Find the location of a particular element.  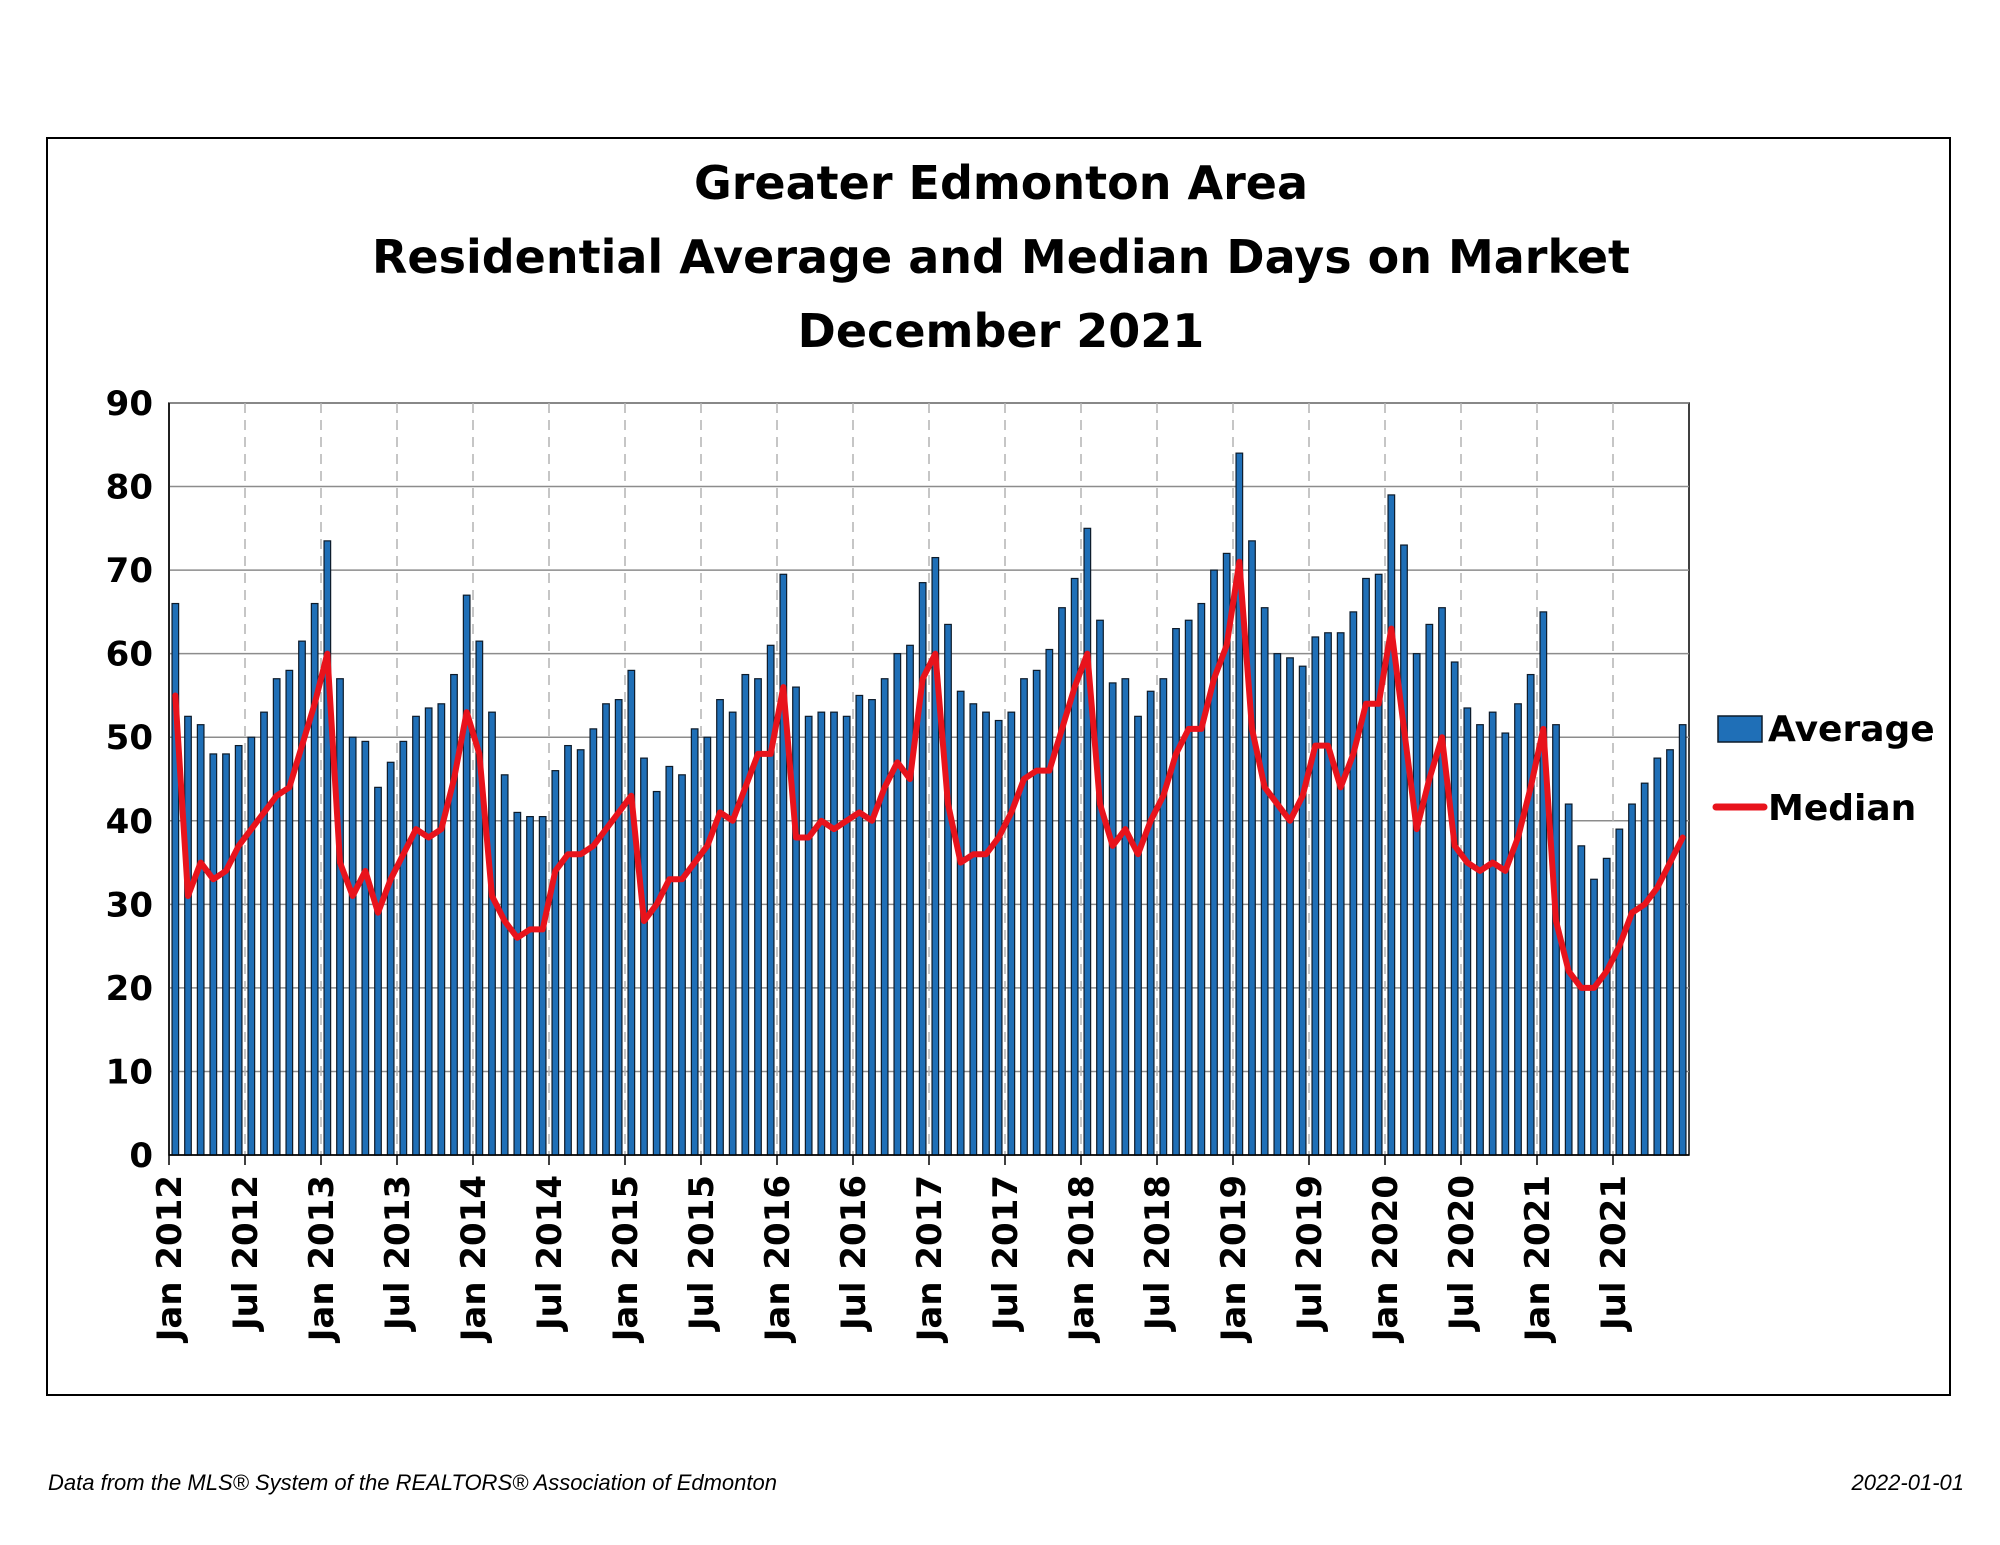

x-tick-label: Jul 2019 is located at coordinates (1310, 1253).